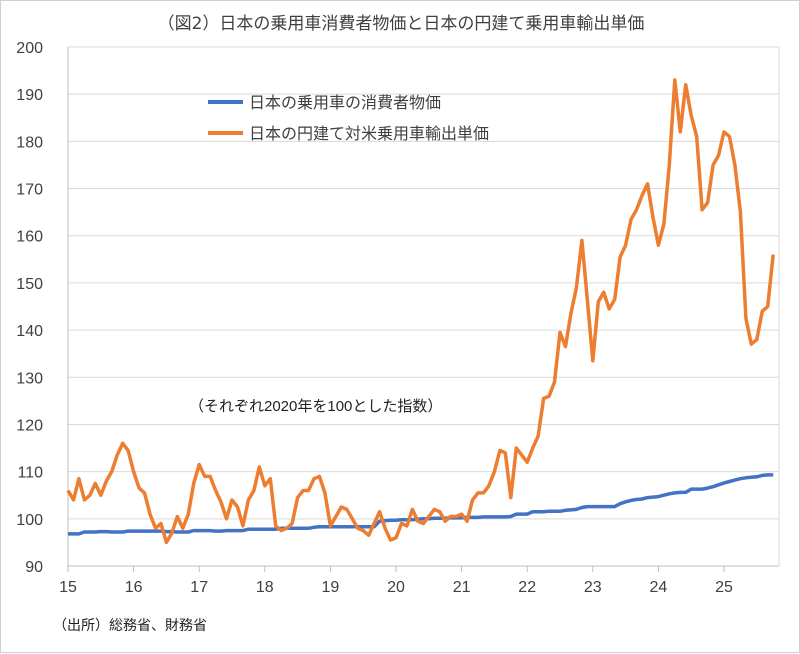 The image size is (800, 654). I want to click on x-tick-label: 22, so click(527, 587).